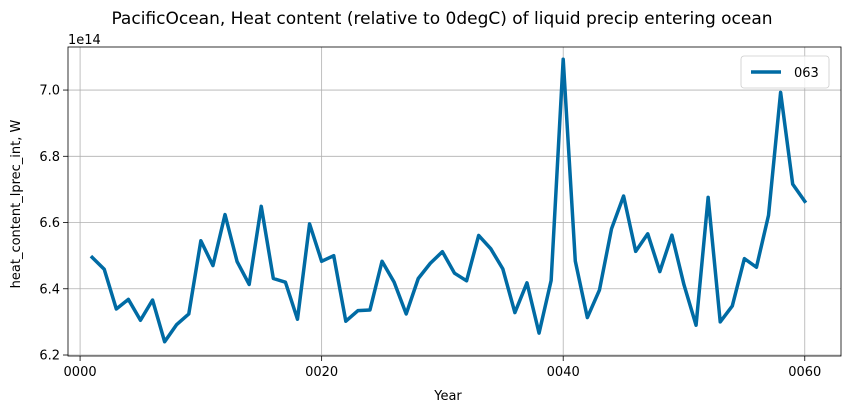  I want to click on y-tick-label: 6.6, so click(49, 223).